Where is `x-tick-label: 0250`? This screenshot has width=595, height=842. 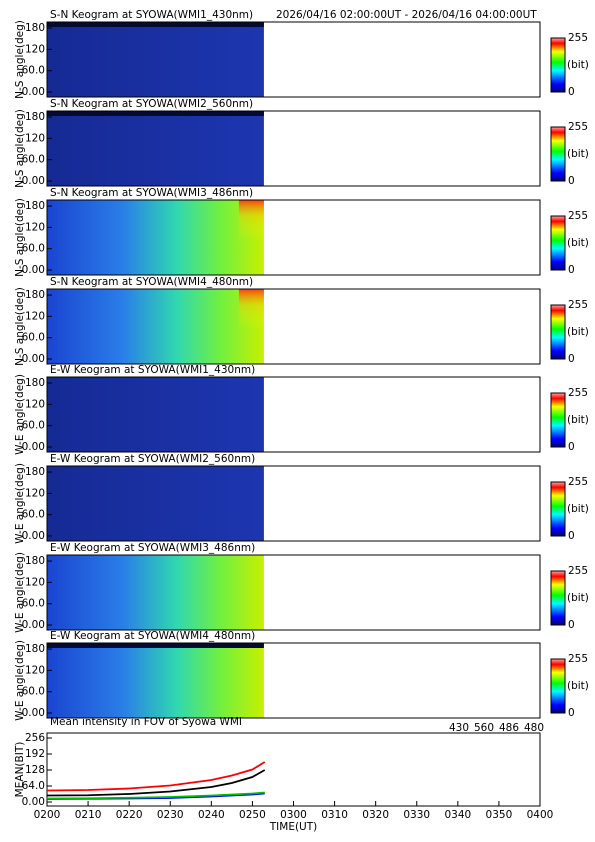 x-tick-label: 0250 is located at coordinates (252, 815).